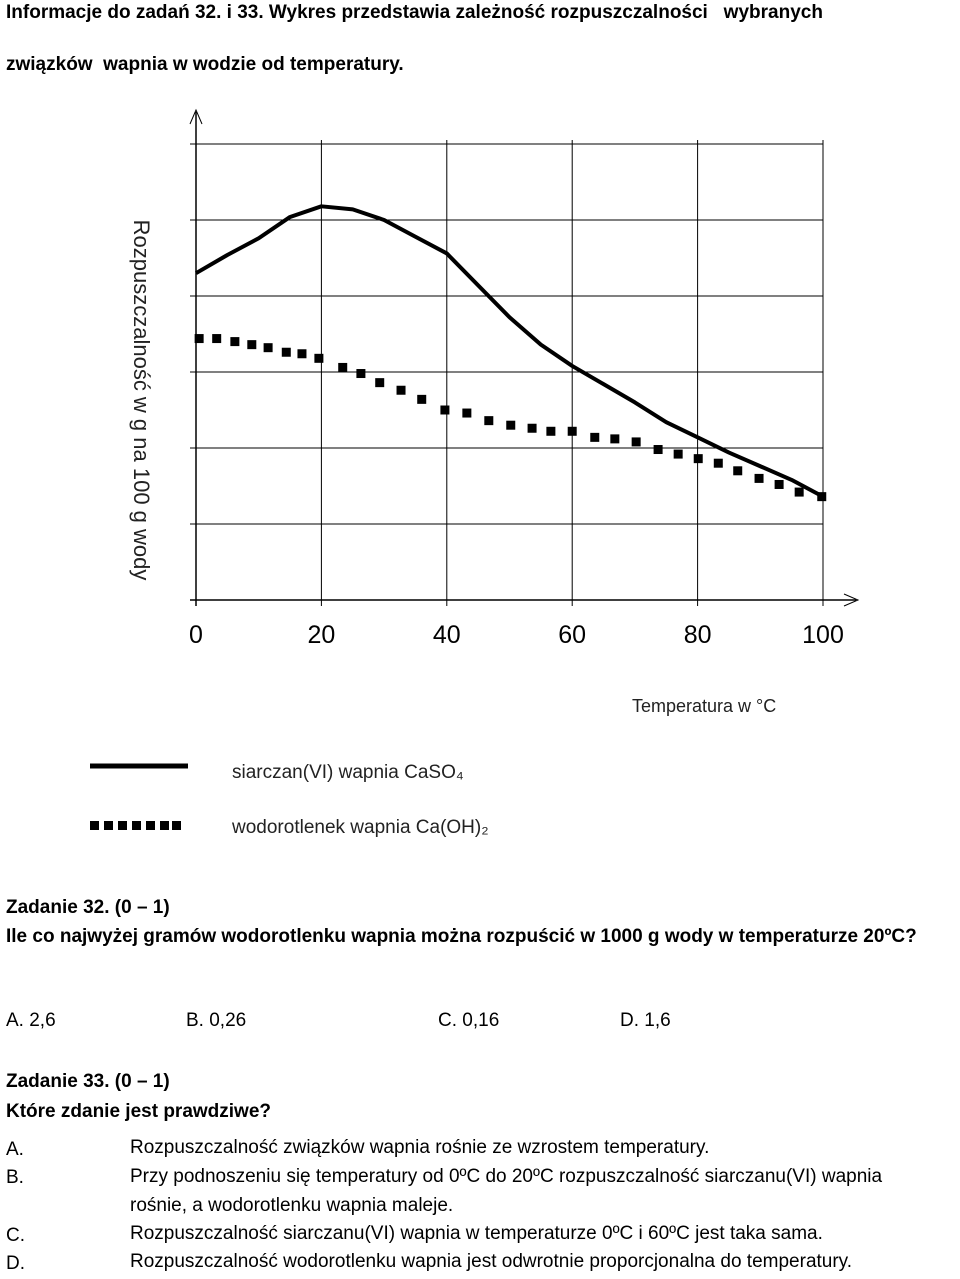 The height and width of the screenshot is (1279, 960). What do you see at coordinates (360, 827) in the screenshot?
I see `legend-label: wodorotlenek wapnia Ca(OH)₂` at bounding box center [360, 827].